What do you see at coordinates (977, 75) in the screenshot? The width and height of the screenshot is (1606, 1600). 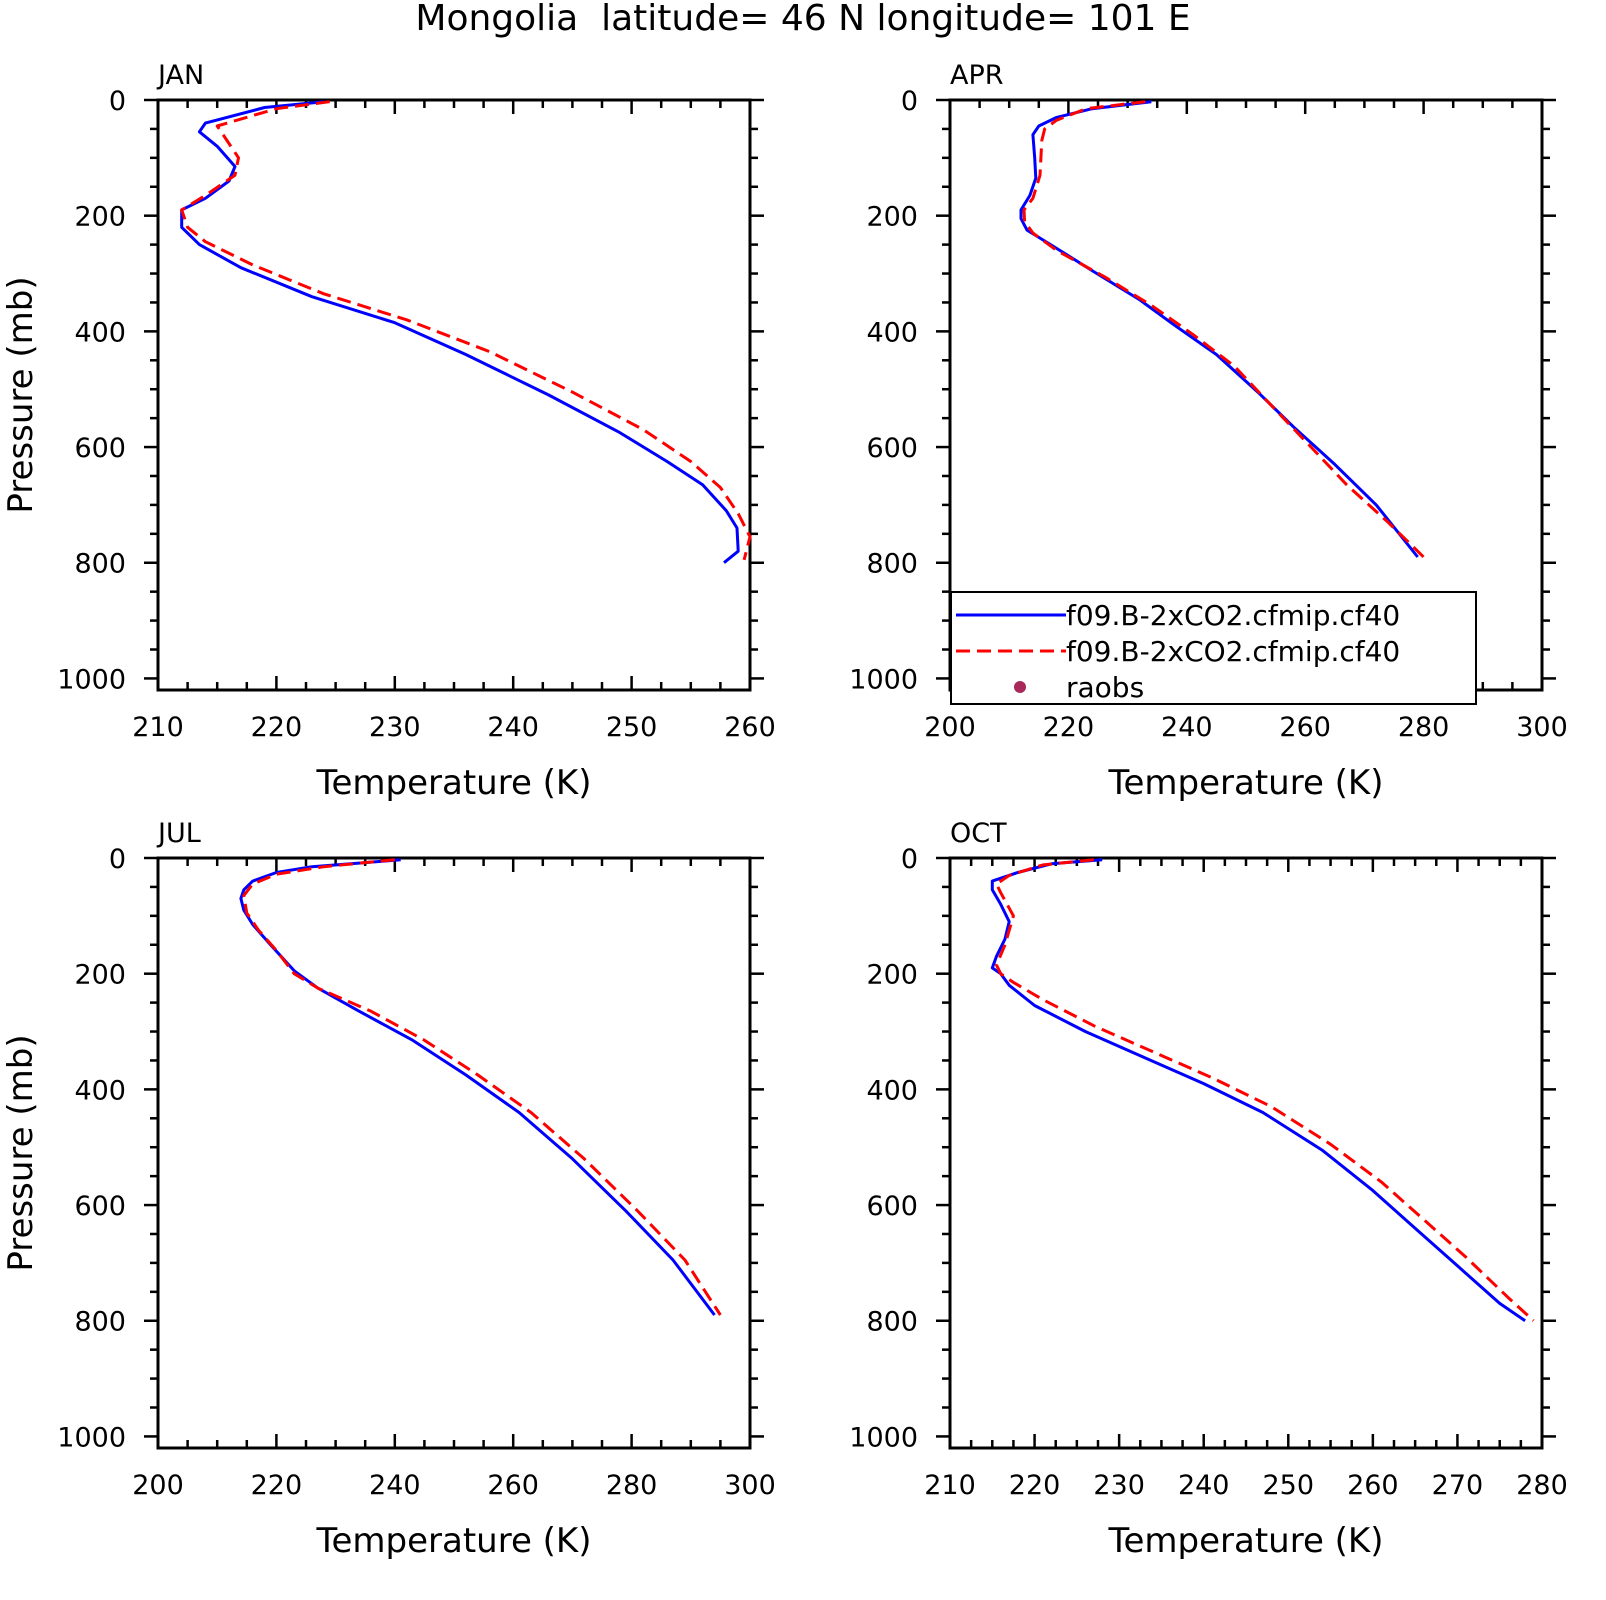 I see `panel-title: APR` at bounding box center [977, 75].